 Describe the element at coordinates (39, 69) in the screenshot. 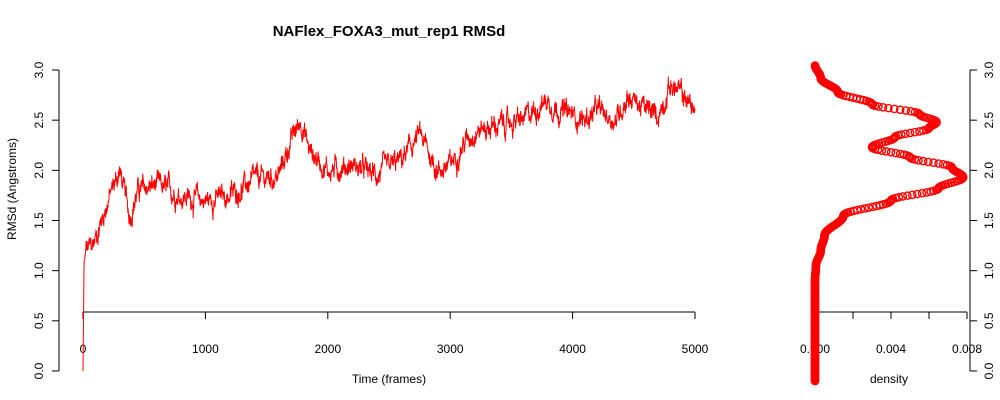

I see `y-tick-label: 3.0` at that location.